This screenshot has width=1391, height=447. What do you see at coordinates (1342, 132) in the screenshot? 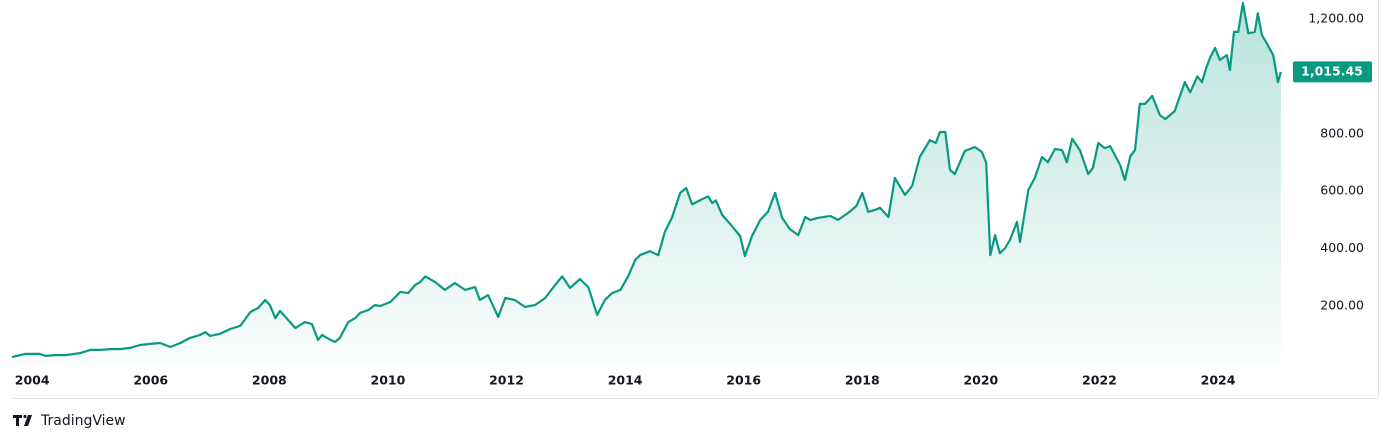
I see `y-tick-label: 800.00` at bounding box center [1342, 132].